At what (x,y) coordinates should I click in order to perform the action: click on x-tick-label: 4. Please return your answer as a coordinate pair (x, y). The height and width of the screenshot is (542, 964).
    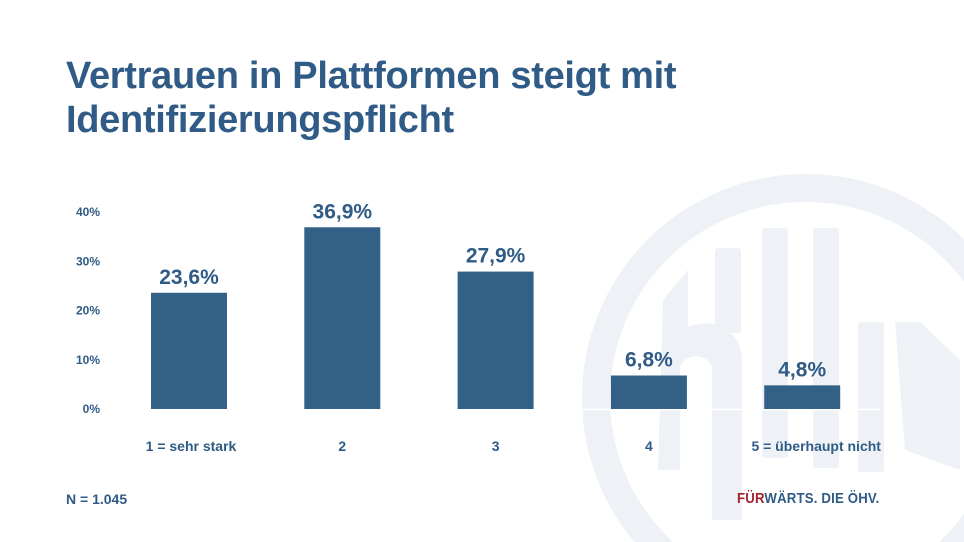
    Looking at the image, I should click on (649, 446).